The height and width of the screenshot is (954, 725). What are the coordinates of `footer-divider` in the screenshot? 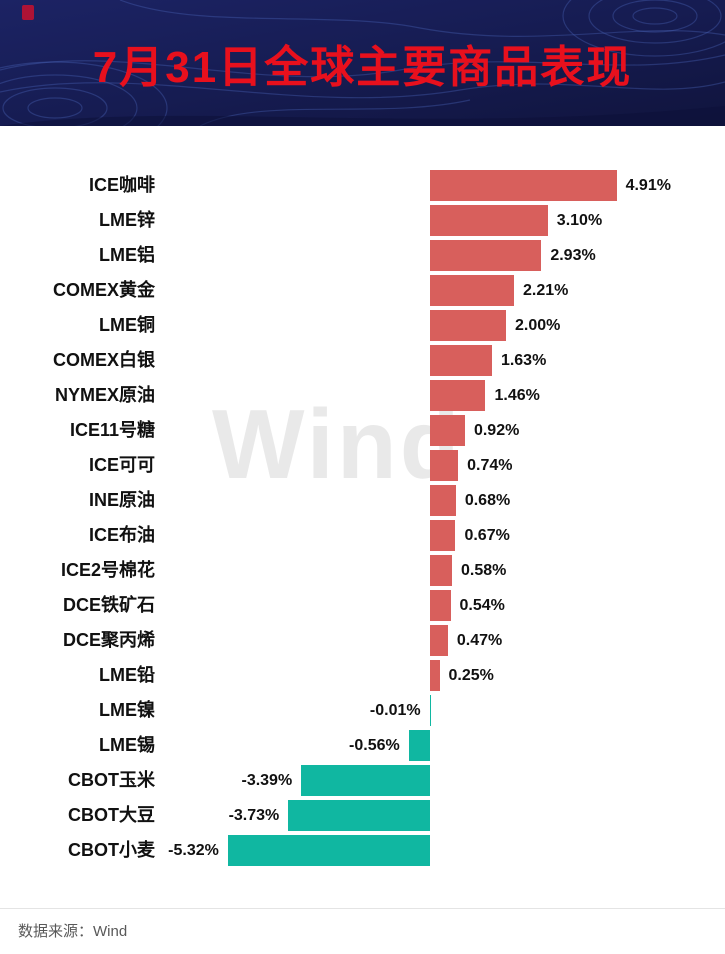 It's located at (362, 908).